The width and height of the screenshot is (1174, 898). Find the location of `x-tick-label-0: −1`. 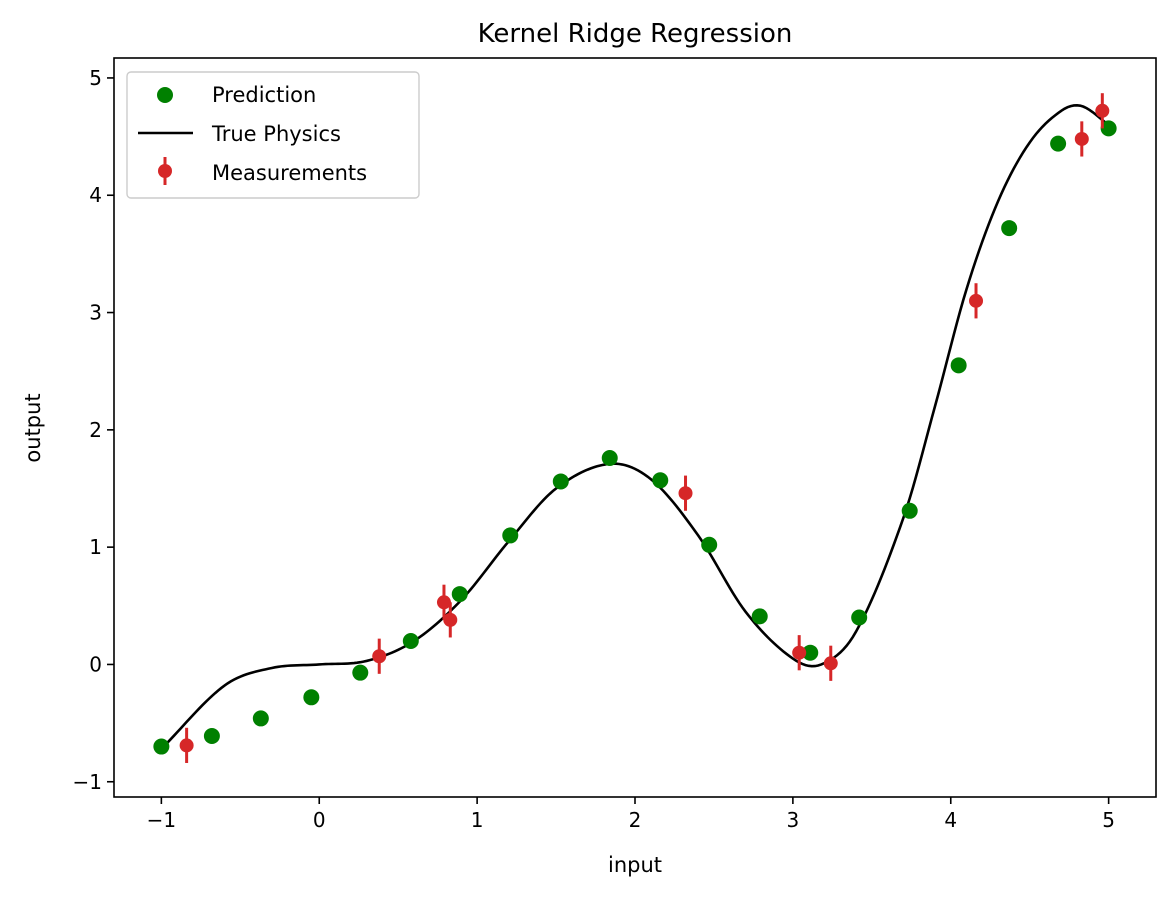

x-tick-label-0: −1 is located at coordinates (161, 820).